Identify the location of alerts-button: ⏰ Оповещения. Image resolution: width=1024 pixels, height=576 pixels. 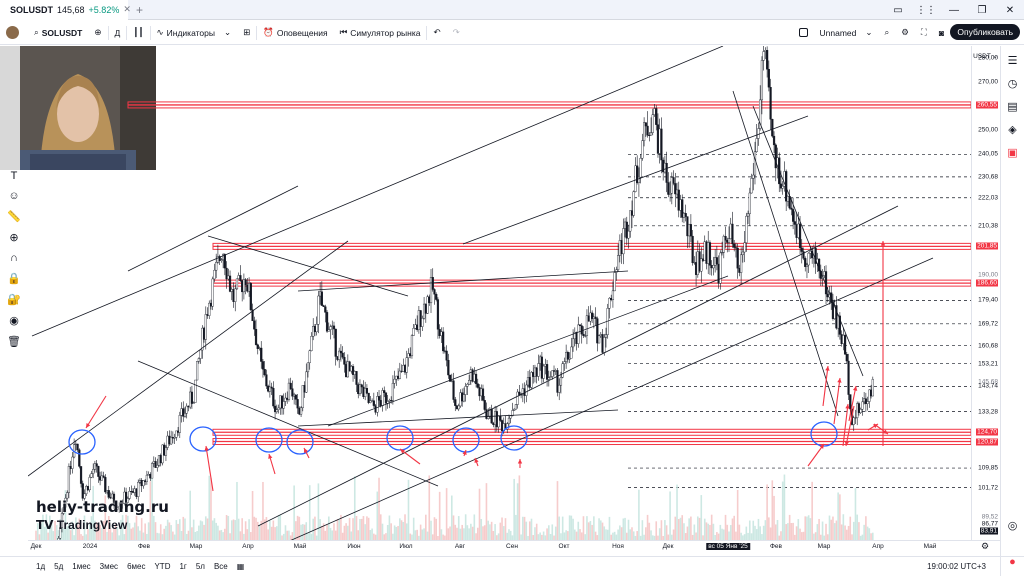
(295, 33).